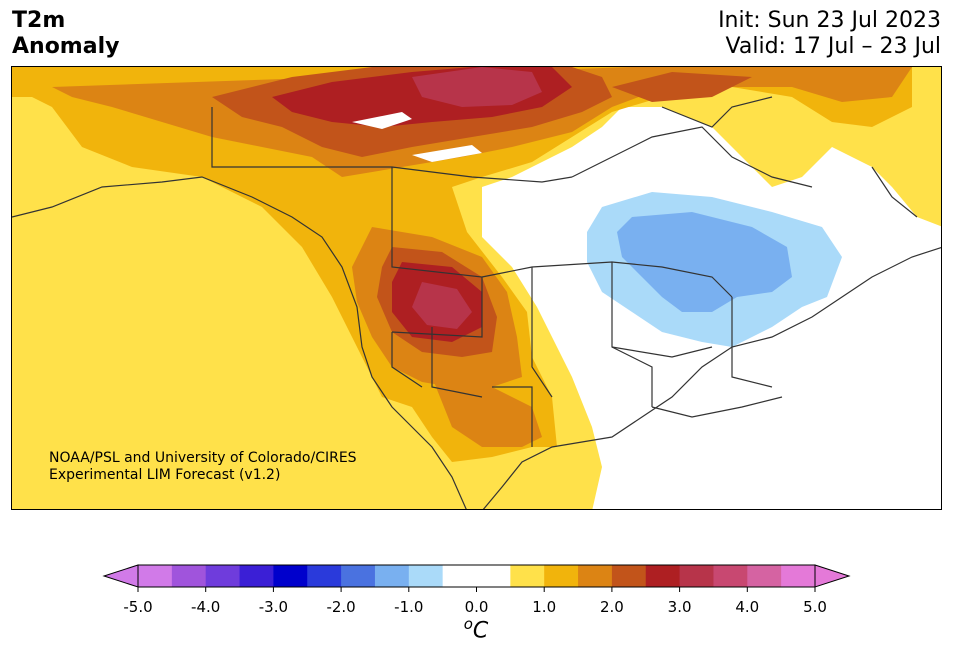  Describe the element at coordinates (138, 607) in the screenshot. I see `colorbar-tick-label: -5.0` at that location.